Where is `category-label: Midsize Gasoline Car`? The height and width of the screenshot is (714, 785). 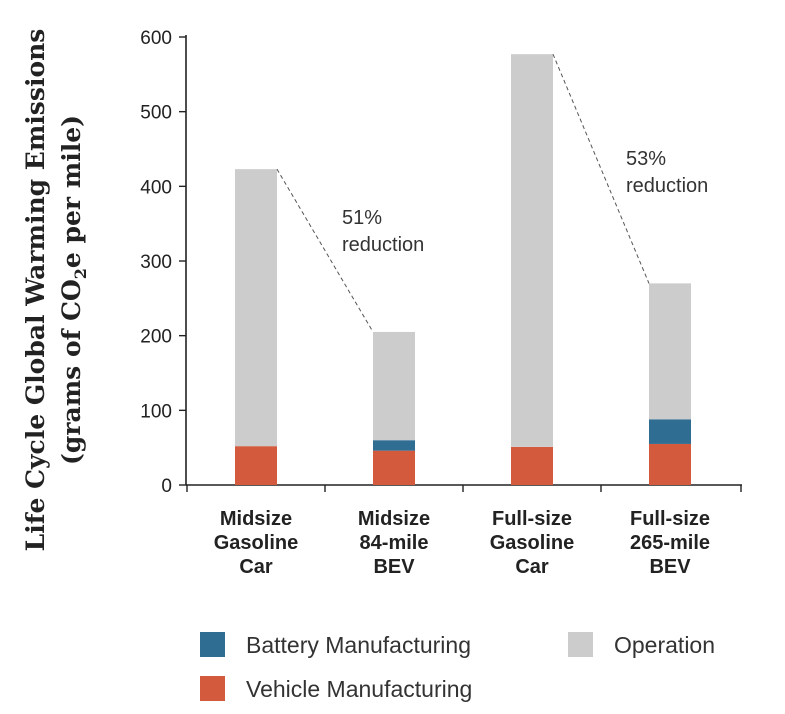
category-label: Midsize Gasoline Car is located at coordinates (256, 543).